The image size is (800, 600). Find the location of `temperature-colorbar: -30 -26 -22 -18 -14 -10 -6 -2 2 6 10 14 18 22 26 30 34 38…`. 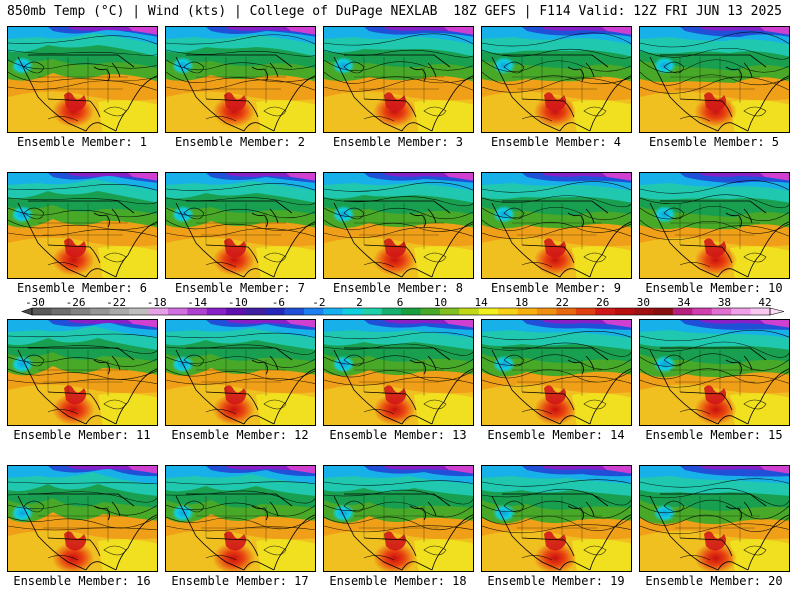

temperature-colorbar: -30 -26 -22 -18 -14 -10 -6 -2 2 6 10 14 18 22 26 30 34 38… is located at coordinates (403, 306).